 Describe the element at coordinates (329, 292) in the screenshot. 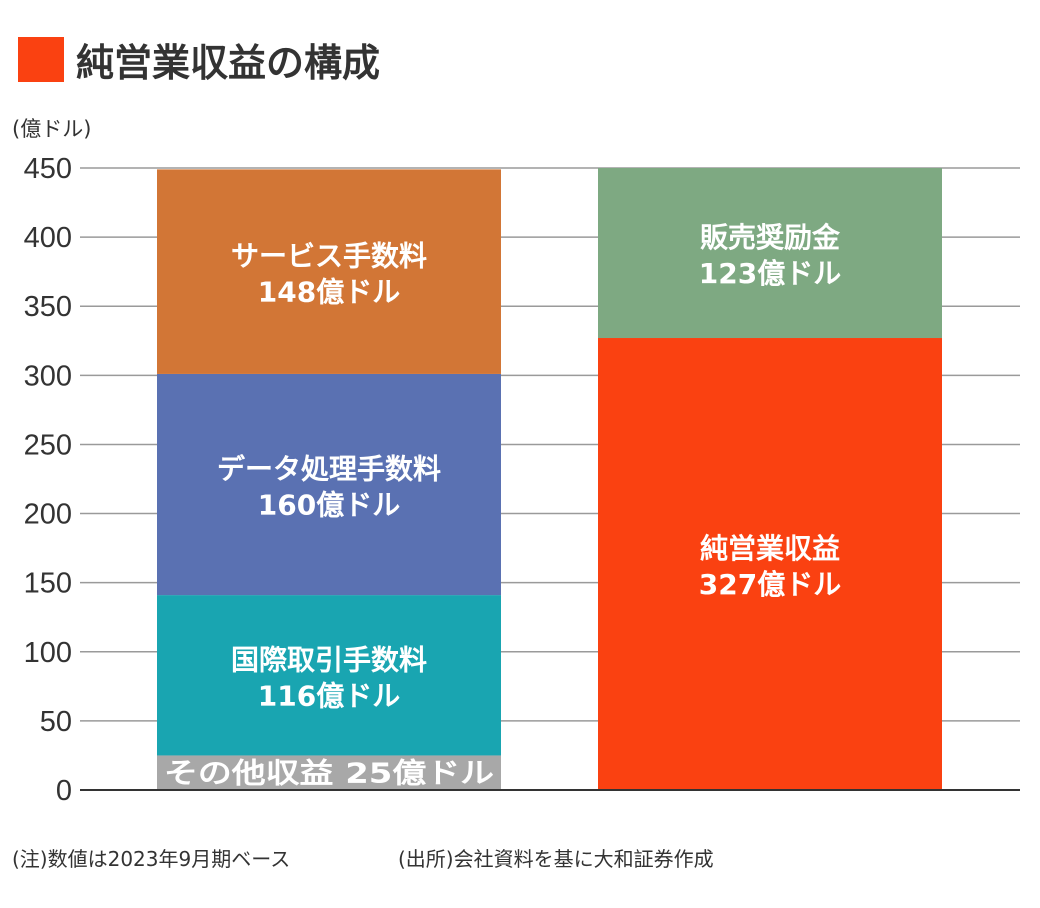

I see `data-label: 148億ドル` at that location.